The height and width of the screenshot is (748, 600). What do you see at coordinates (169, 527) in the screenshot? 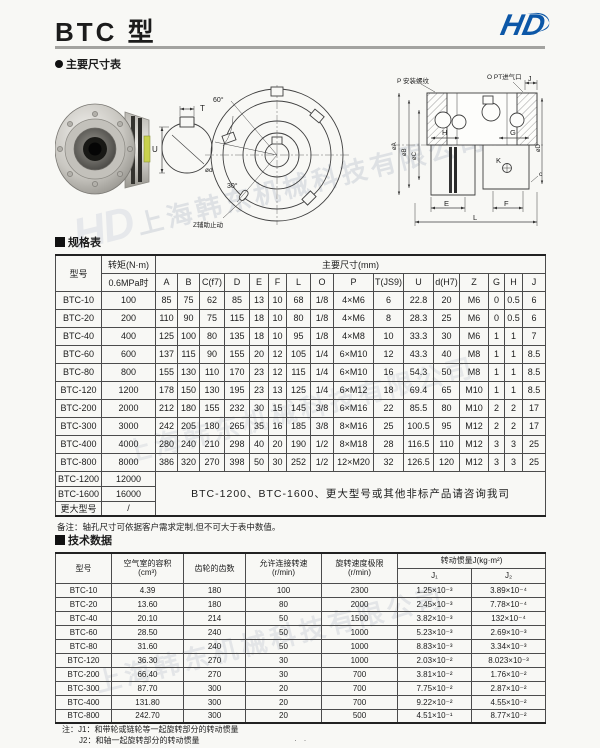
I see `spec-note: 备注：轴孔尺寸可依据客户需求定制,但不可大于表中数值。` at bounding box center [169, 527].